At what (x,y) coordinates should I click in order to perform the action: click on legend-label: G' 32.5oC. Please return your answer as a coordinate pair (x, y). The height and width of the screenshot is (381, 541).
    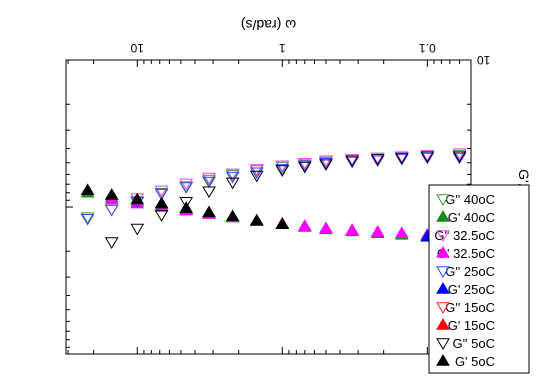
    Looking at the image, I should click on (466, 253).